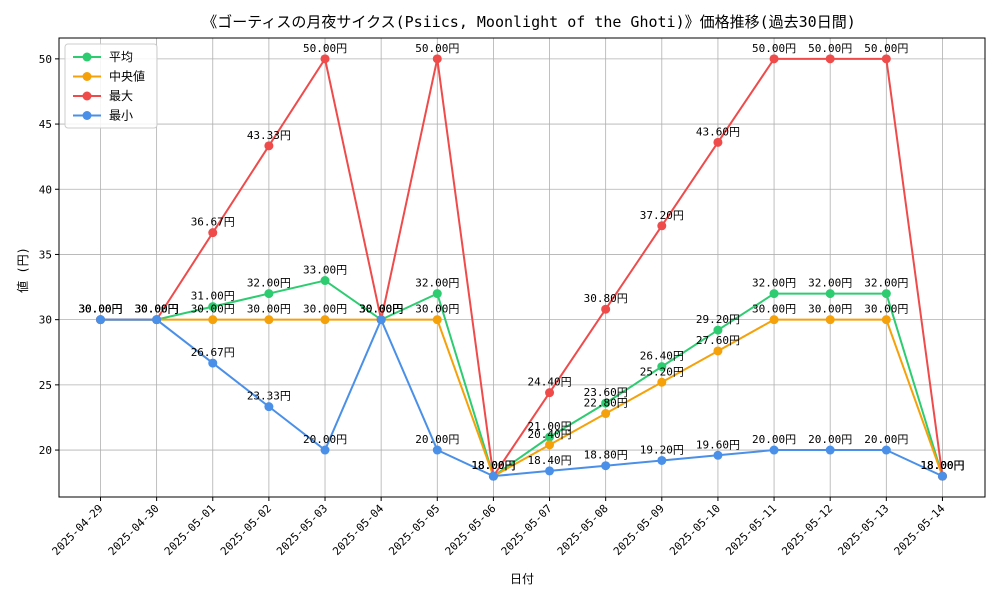 Image resolution: width=1000 pixels, height=600 pixels. I want to click on legend-entry-label: 最小, so click(121, 116).